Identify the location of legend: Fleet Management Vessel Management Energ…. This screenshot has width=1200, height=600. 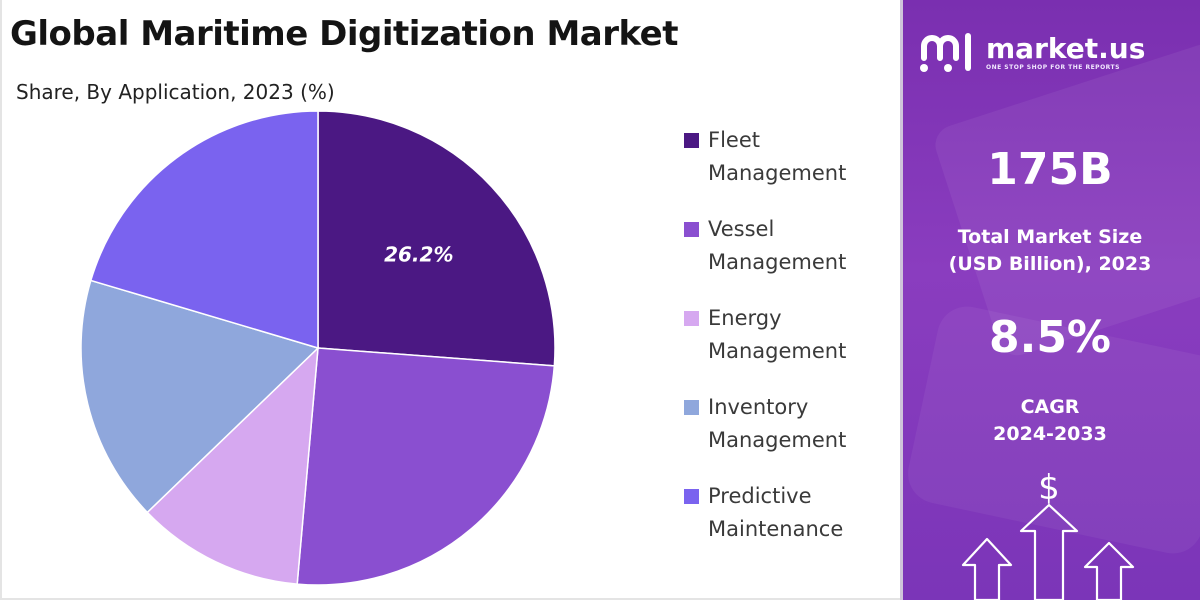
(789, 346).